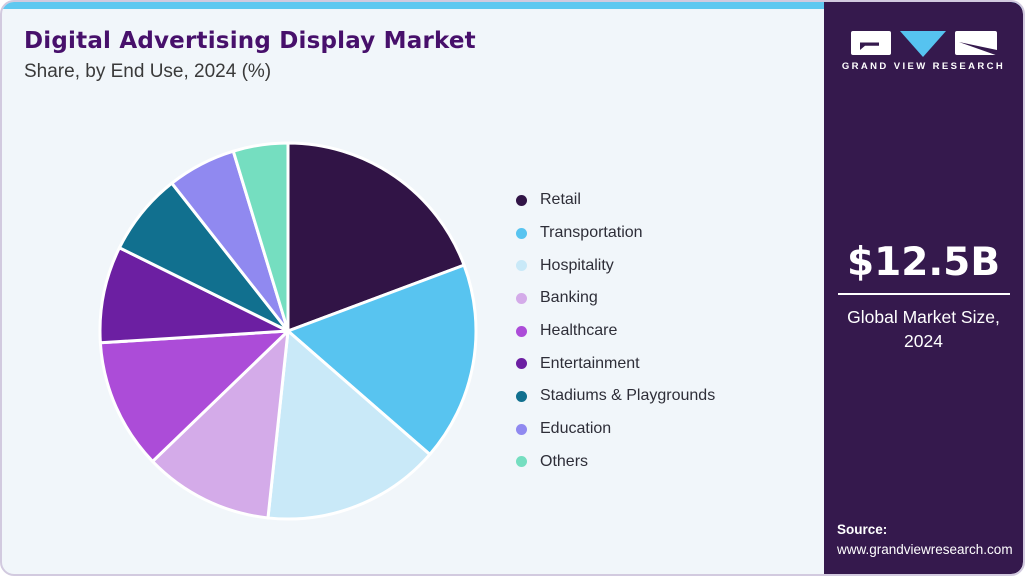 This screenshot has width=1025, height=576. Describe the element at coordinates (250, 41) in the screenshot. I see `page-title: Digital Advertising Display Market` at that location.